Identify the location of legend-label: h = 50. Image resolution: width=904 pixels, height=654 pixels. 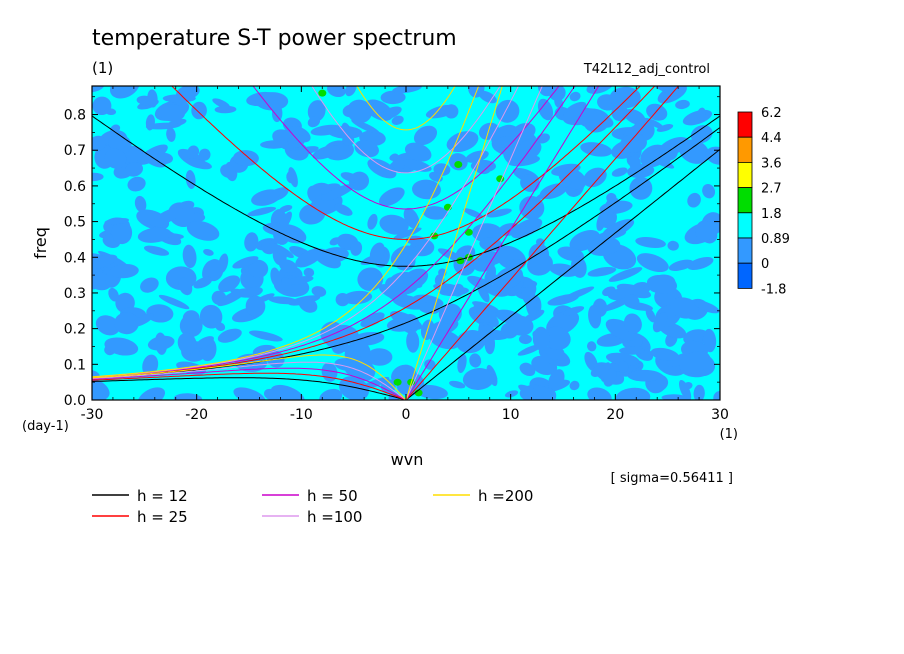
(332, 496).